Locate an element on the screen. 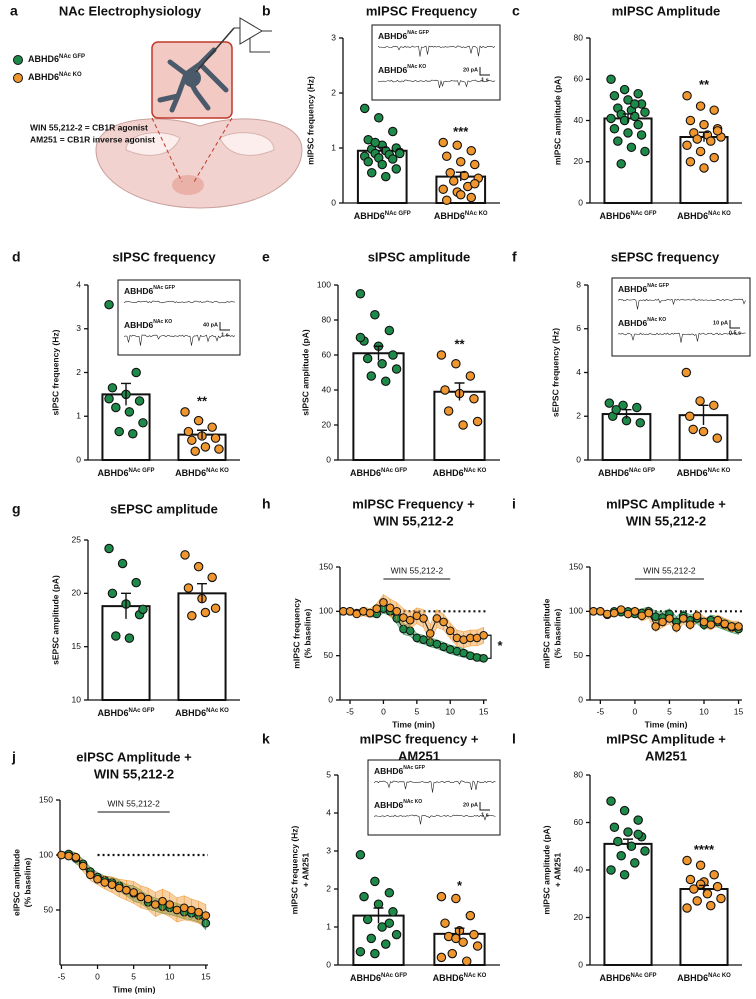  scale-label: 40 pA is located at coordinates (210, 325).